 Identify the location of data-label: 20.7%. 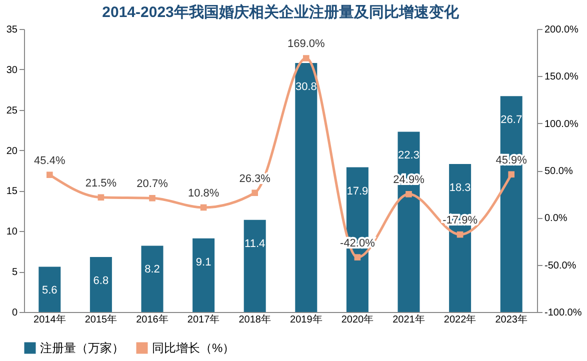
(152, 184).